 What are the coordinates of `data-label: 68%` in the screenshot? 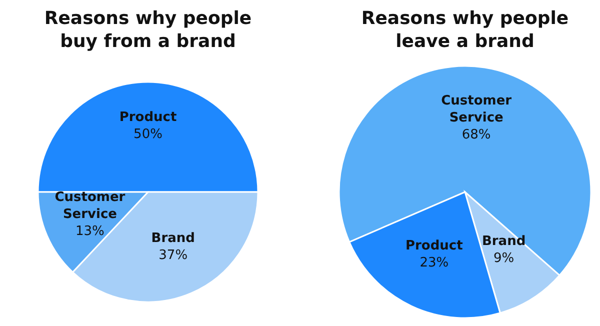 It's located at (476, 134).